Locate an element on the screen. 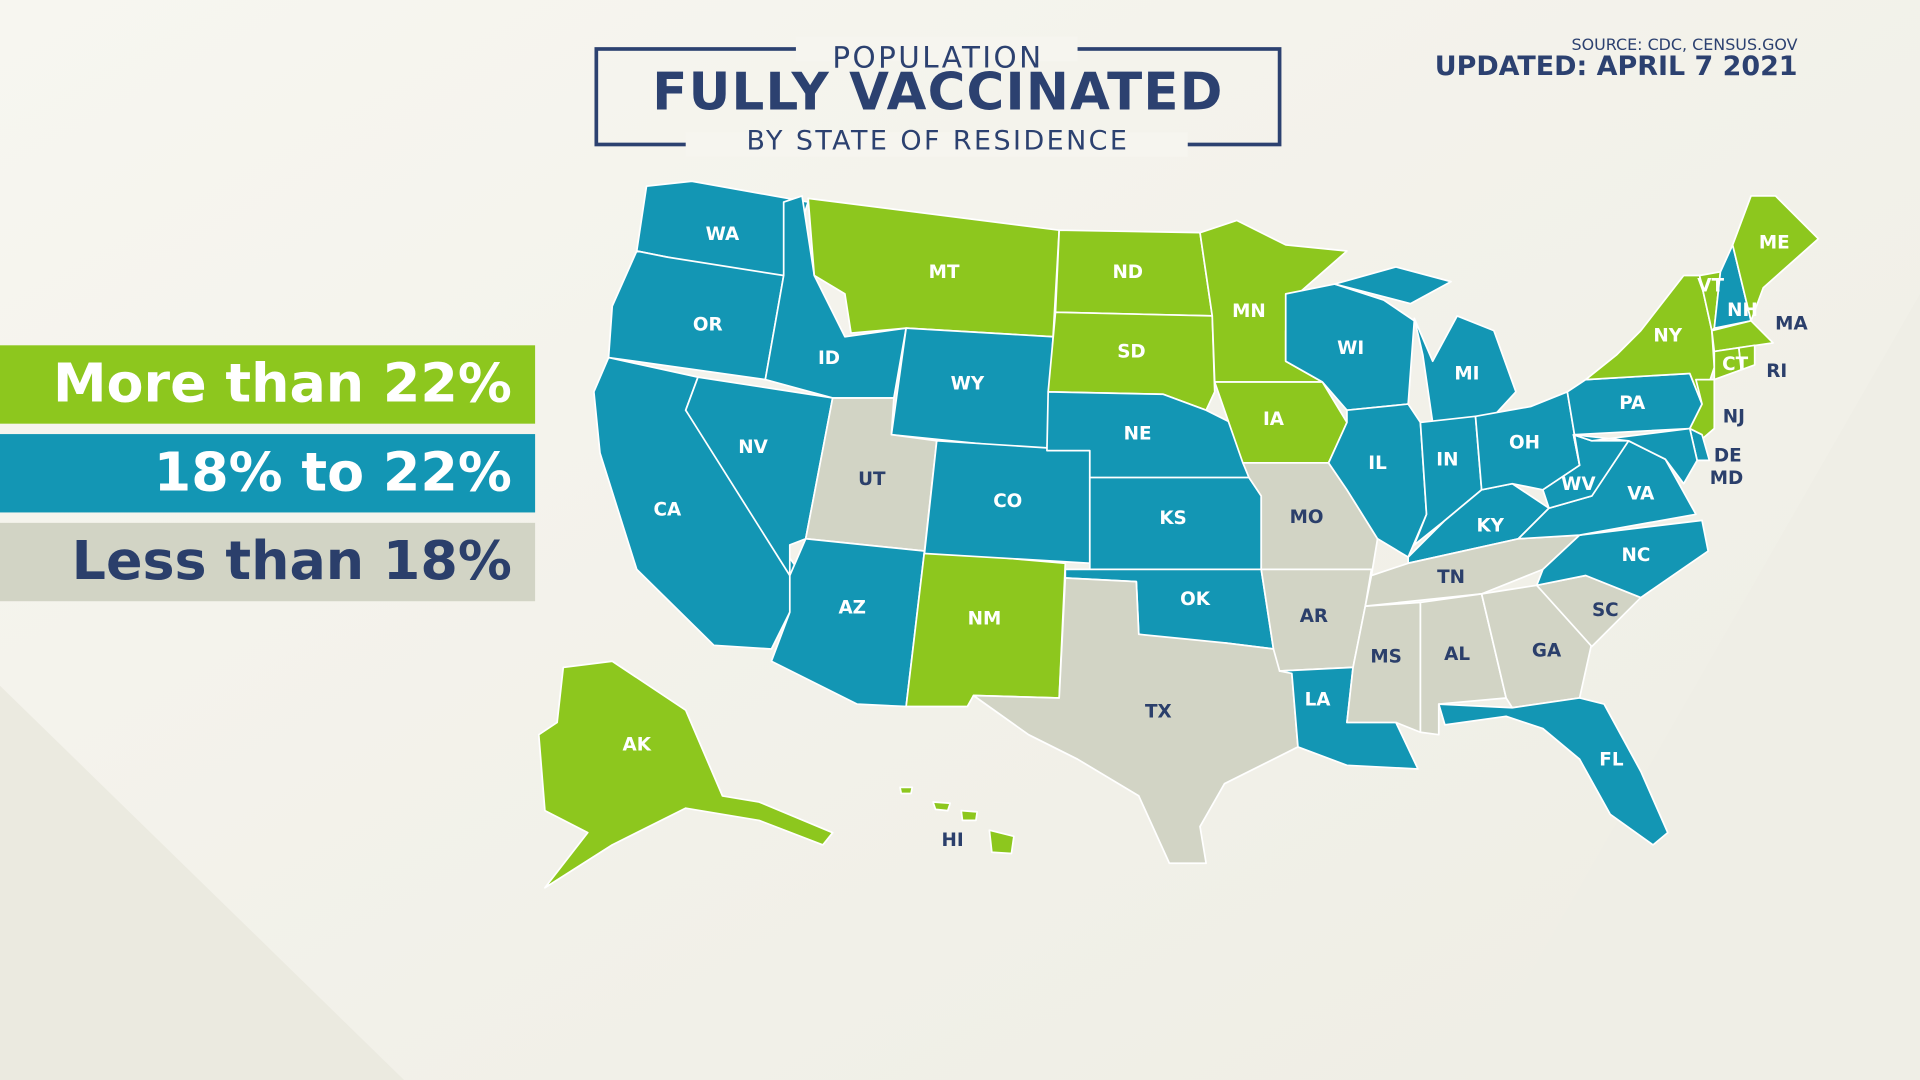 Image resolution: width=1920 pixels, height=1080 pixels. state-label: AZ is located at coordinates (852, 608).